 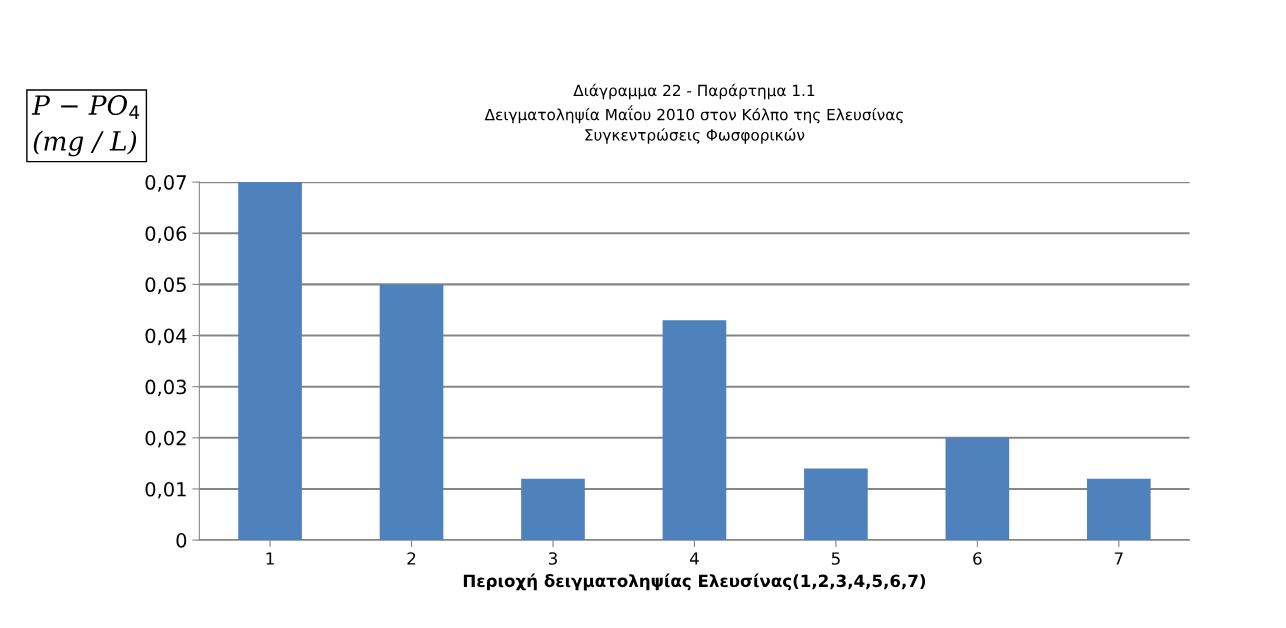 What do you see at coordinates (270, 558) in the screenshot?
I see `x-tick-label: 1` at bounding box center [270, 558].